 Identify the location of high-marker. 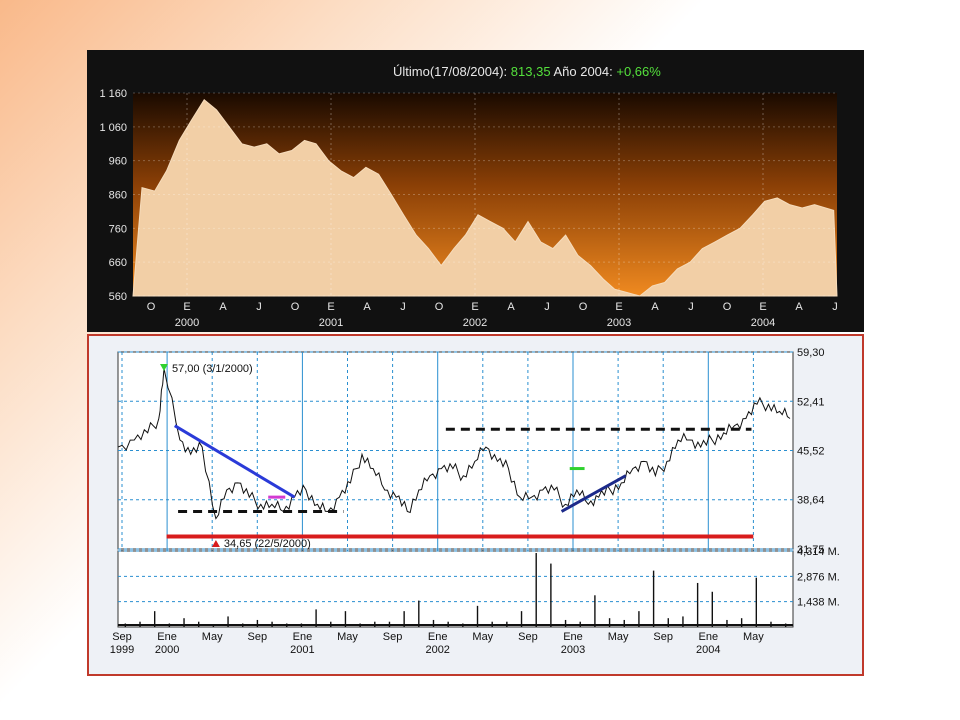
(163, 367).